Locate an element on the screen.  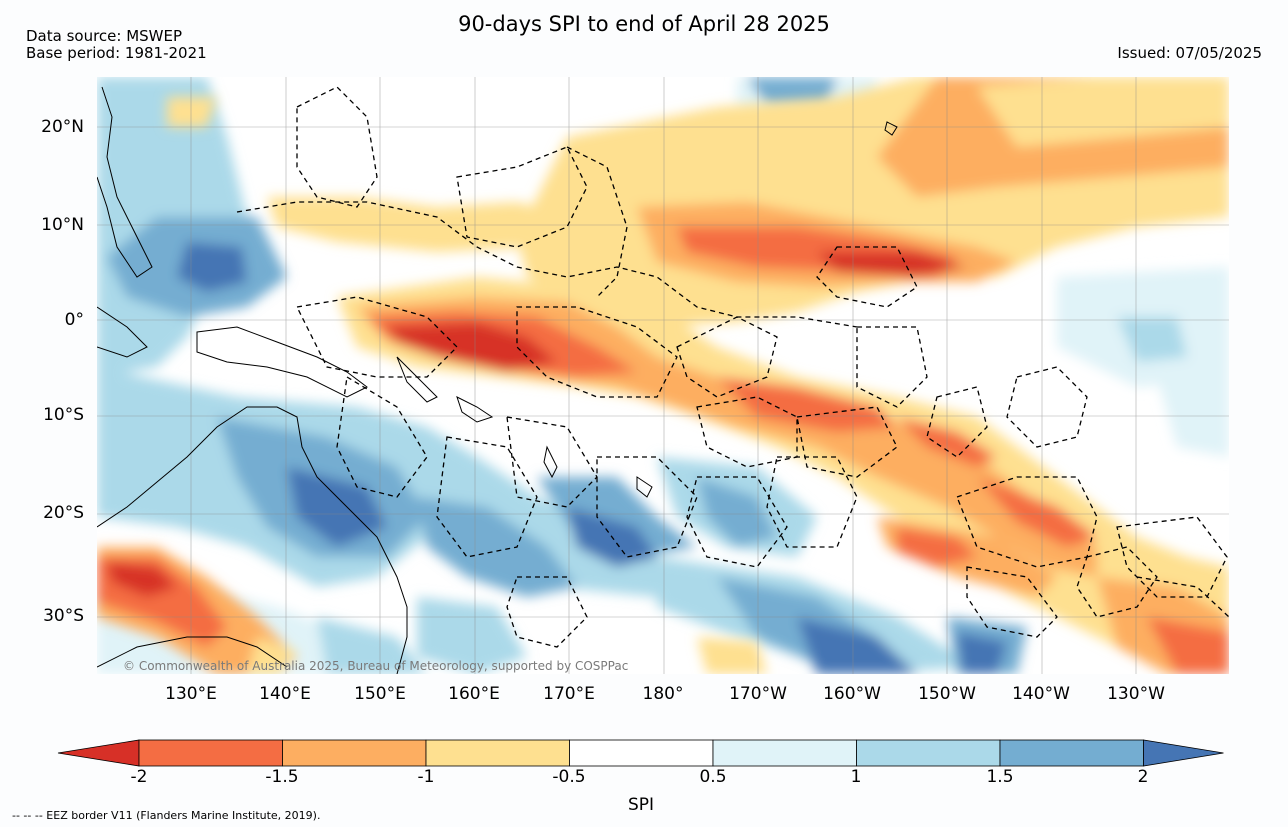
colorbar-tick-label: 2 is located at coordinates (1143, 777).